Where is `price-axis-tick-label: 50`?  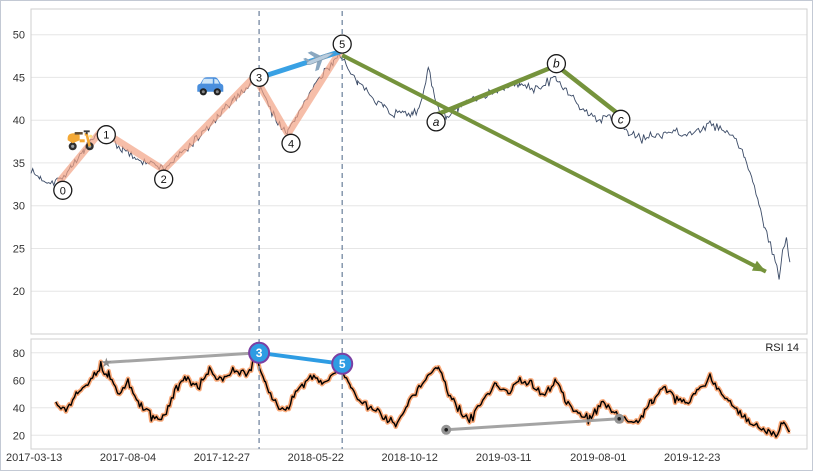
price-axis-tick-label: 50 is located at coordinates (19, 36).